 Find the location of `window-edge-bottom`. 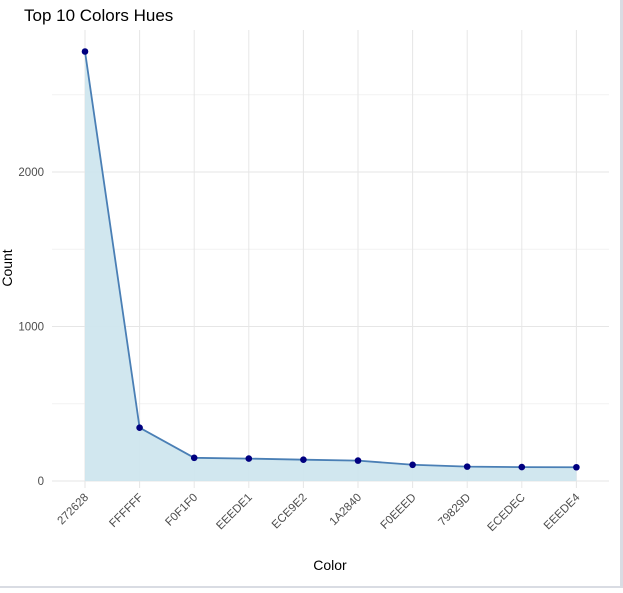

window-edge-bottom is located at coordinates (311, 587).